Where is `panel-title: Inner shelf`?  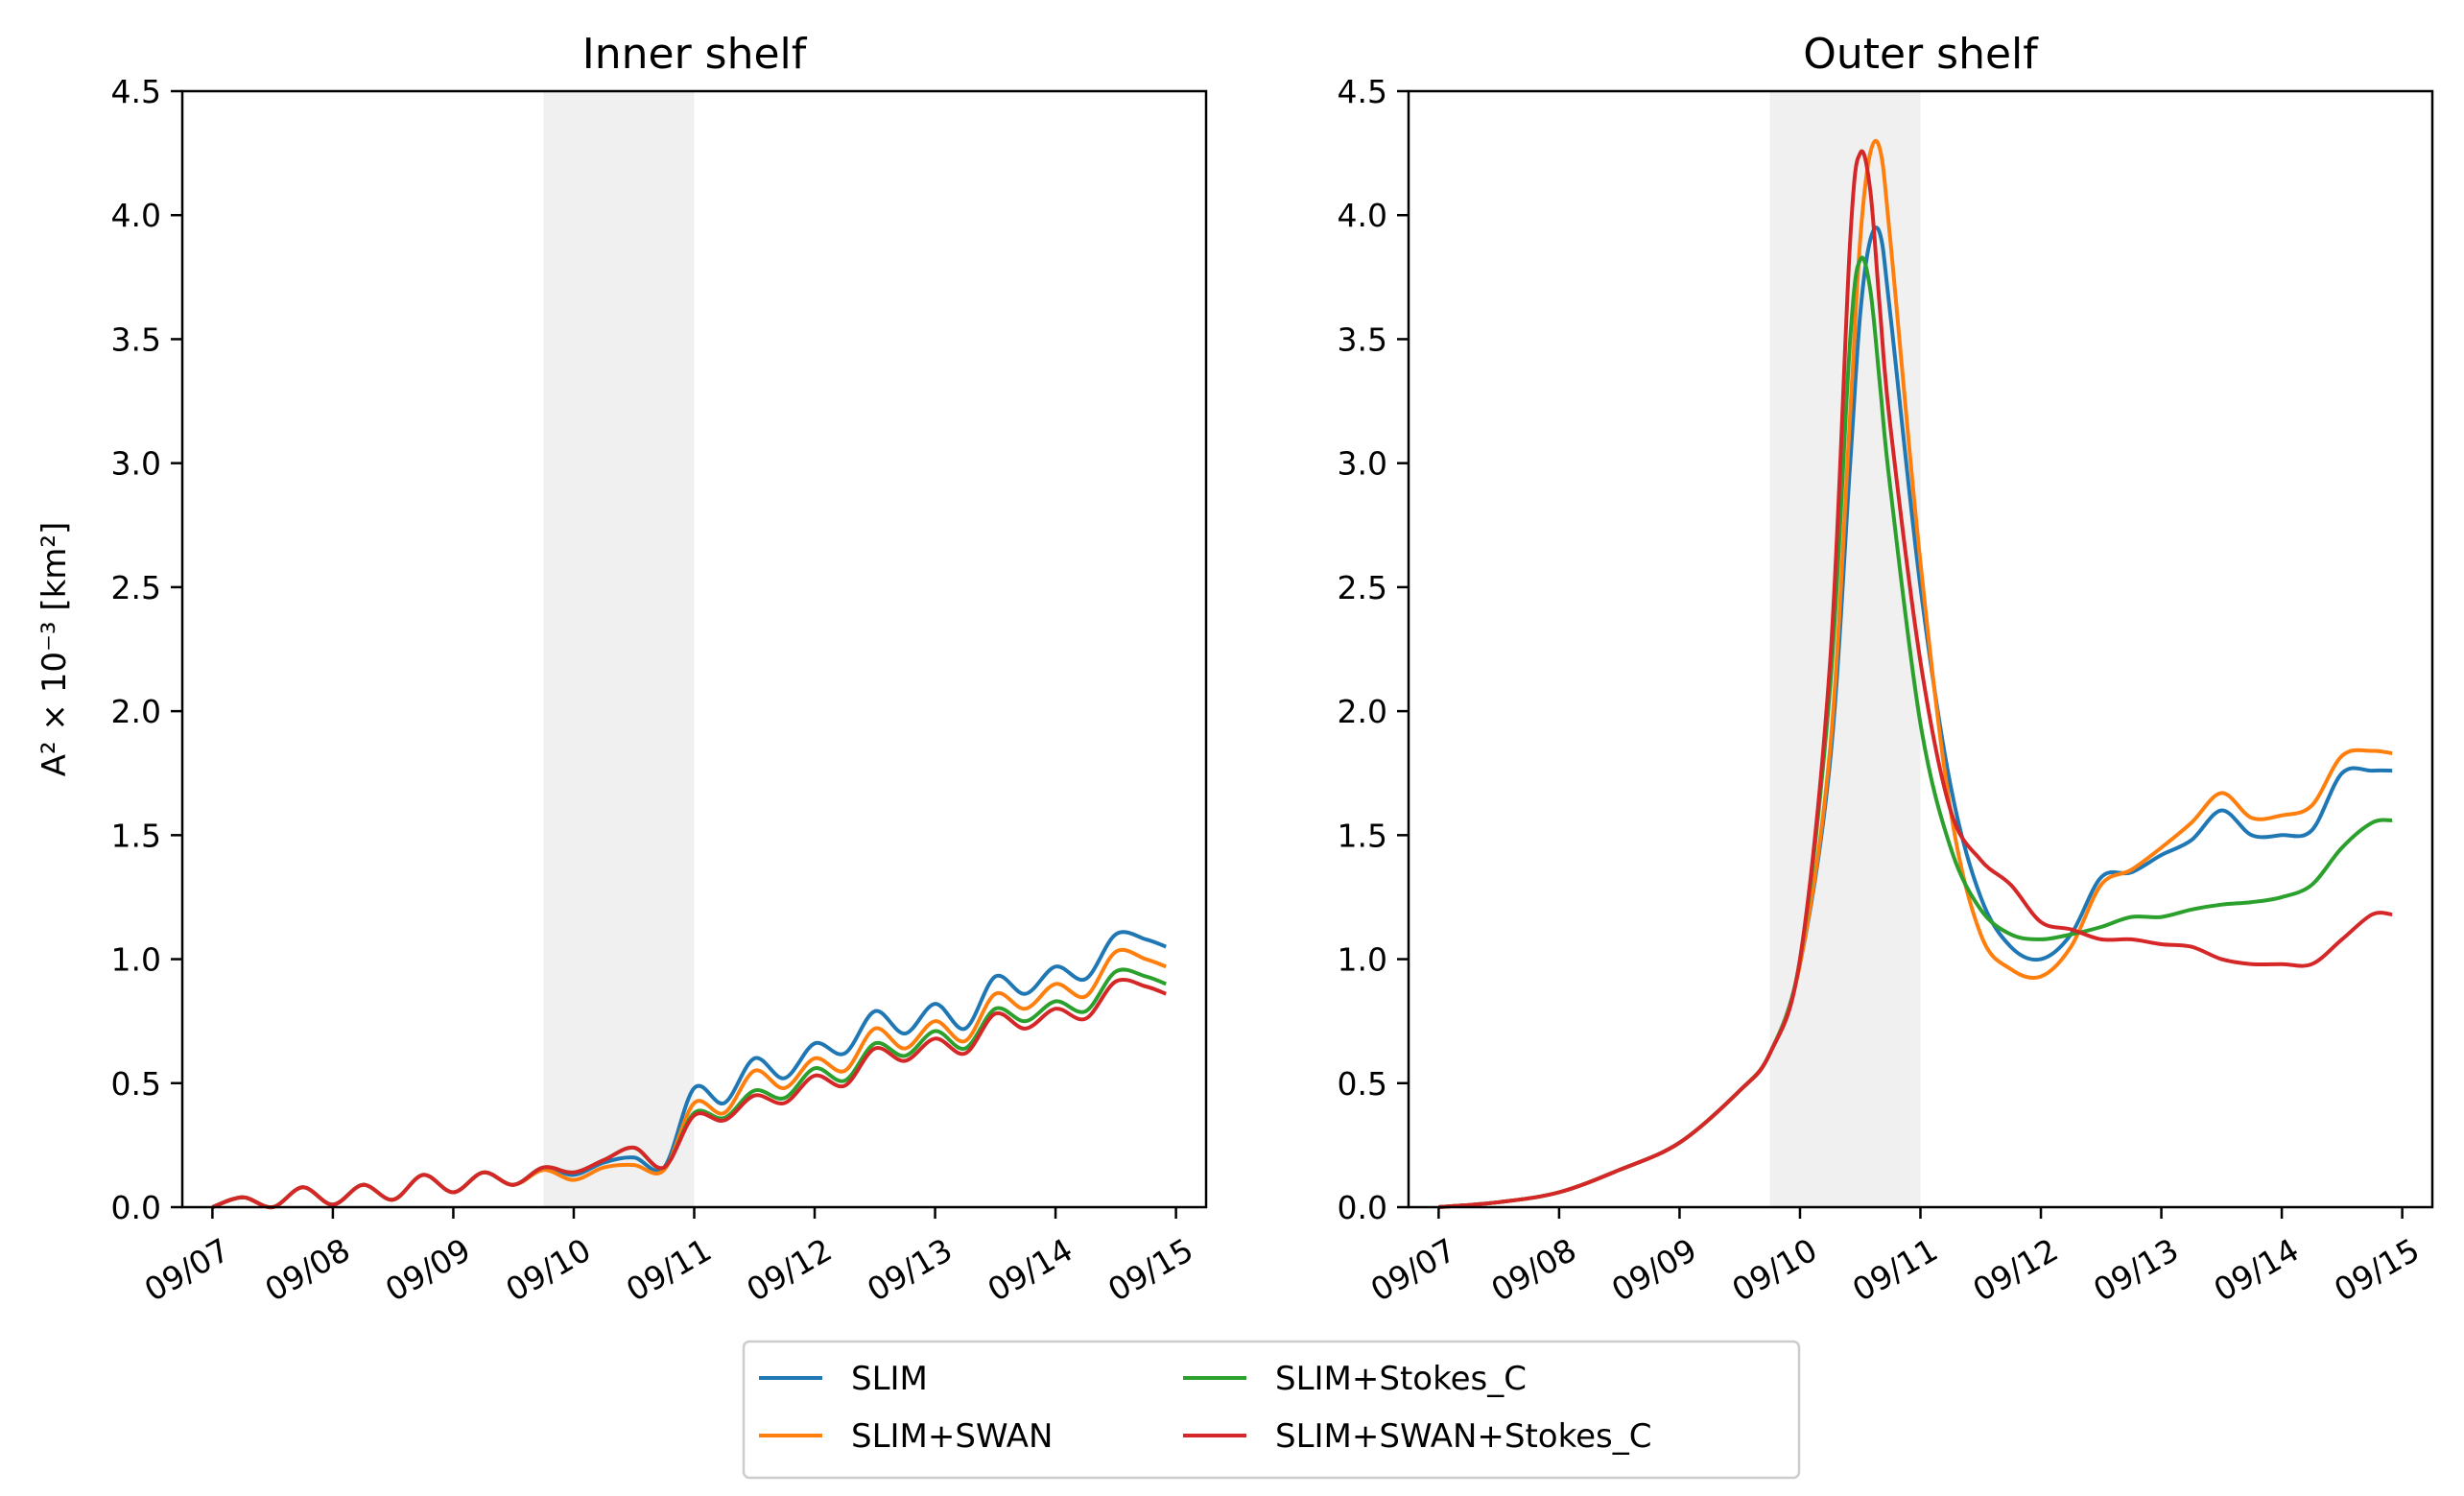 panel-title: Inner shelf is located at coordinates (695, 54).